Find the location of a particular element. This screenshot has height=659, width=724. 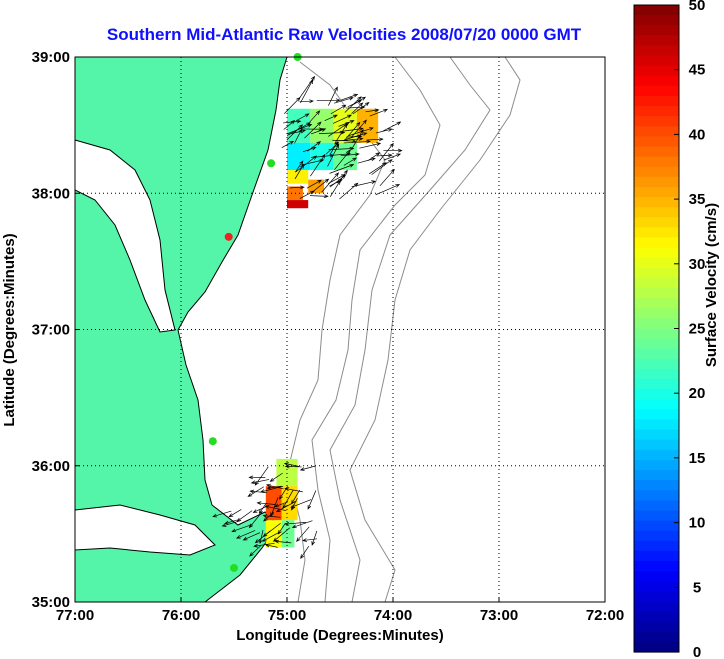

x-tick-label-1: 76:00 is located at coordinates (181, 615).